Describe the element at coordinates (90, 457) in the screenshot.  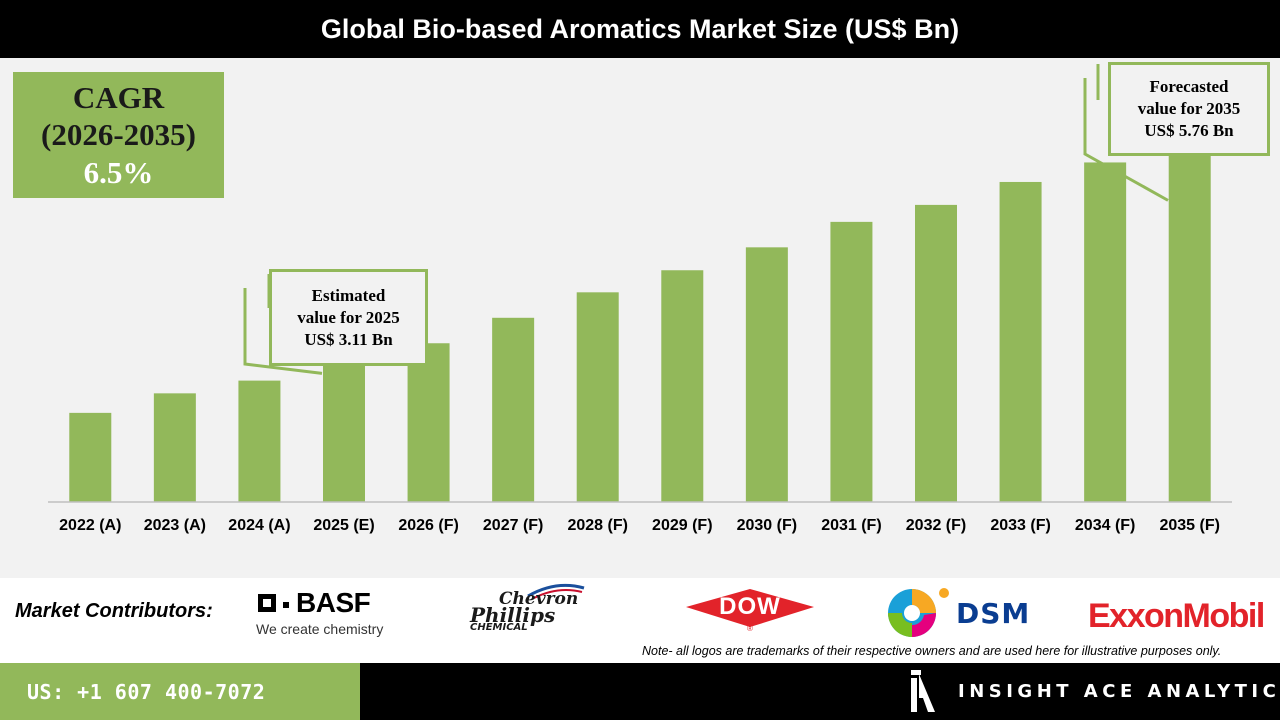
I see `bar-2022-a` at that location.